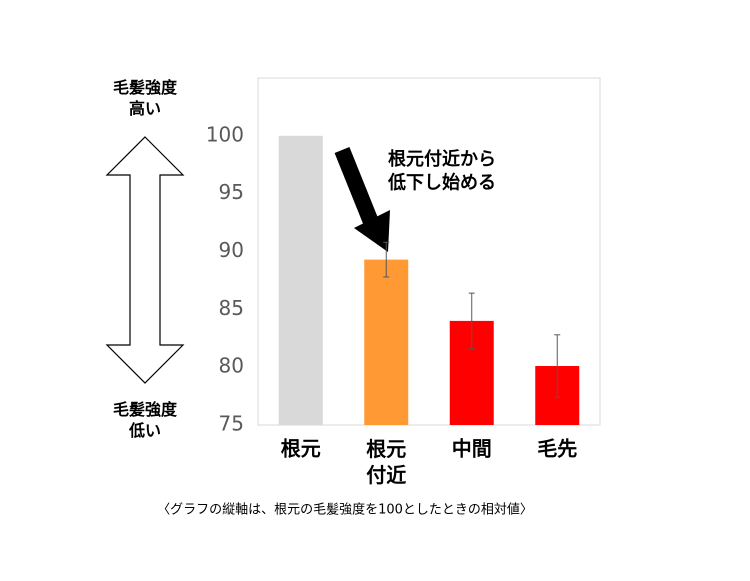 This screenshot has height=581, width=750. Describe the element at coordinates (145, 420) in the screenshot. I see `bottom-label: 毛髪強度低い` at that location.